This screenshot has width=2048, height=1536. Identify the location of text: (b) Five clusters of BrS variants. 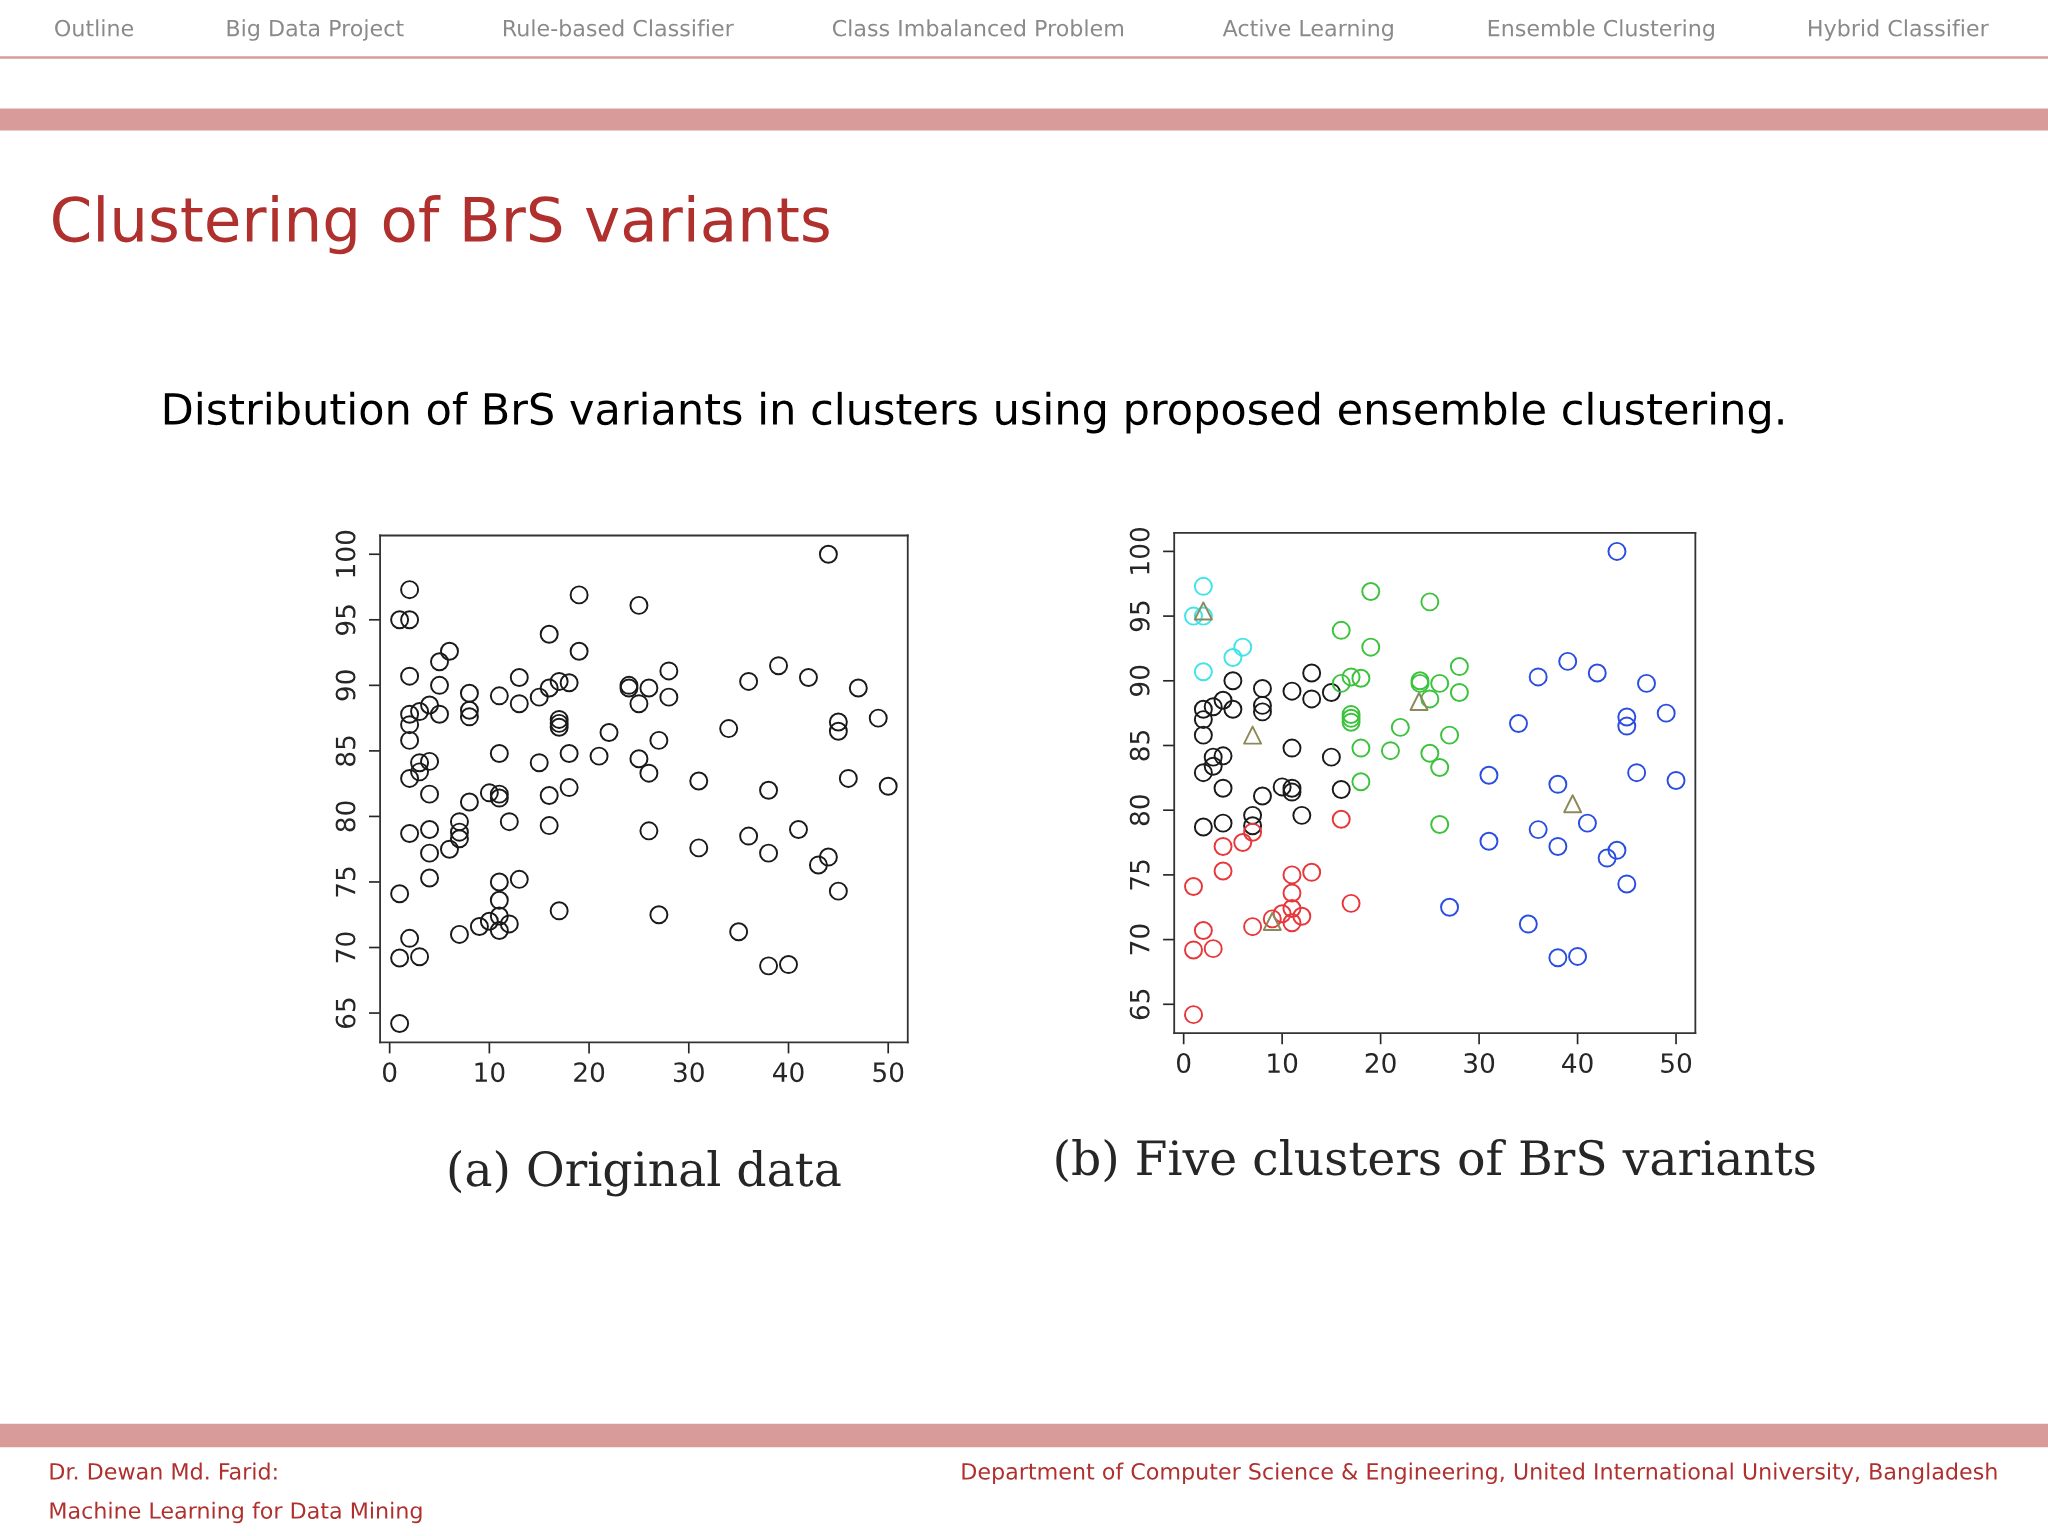
(1435, 1161).